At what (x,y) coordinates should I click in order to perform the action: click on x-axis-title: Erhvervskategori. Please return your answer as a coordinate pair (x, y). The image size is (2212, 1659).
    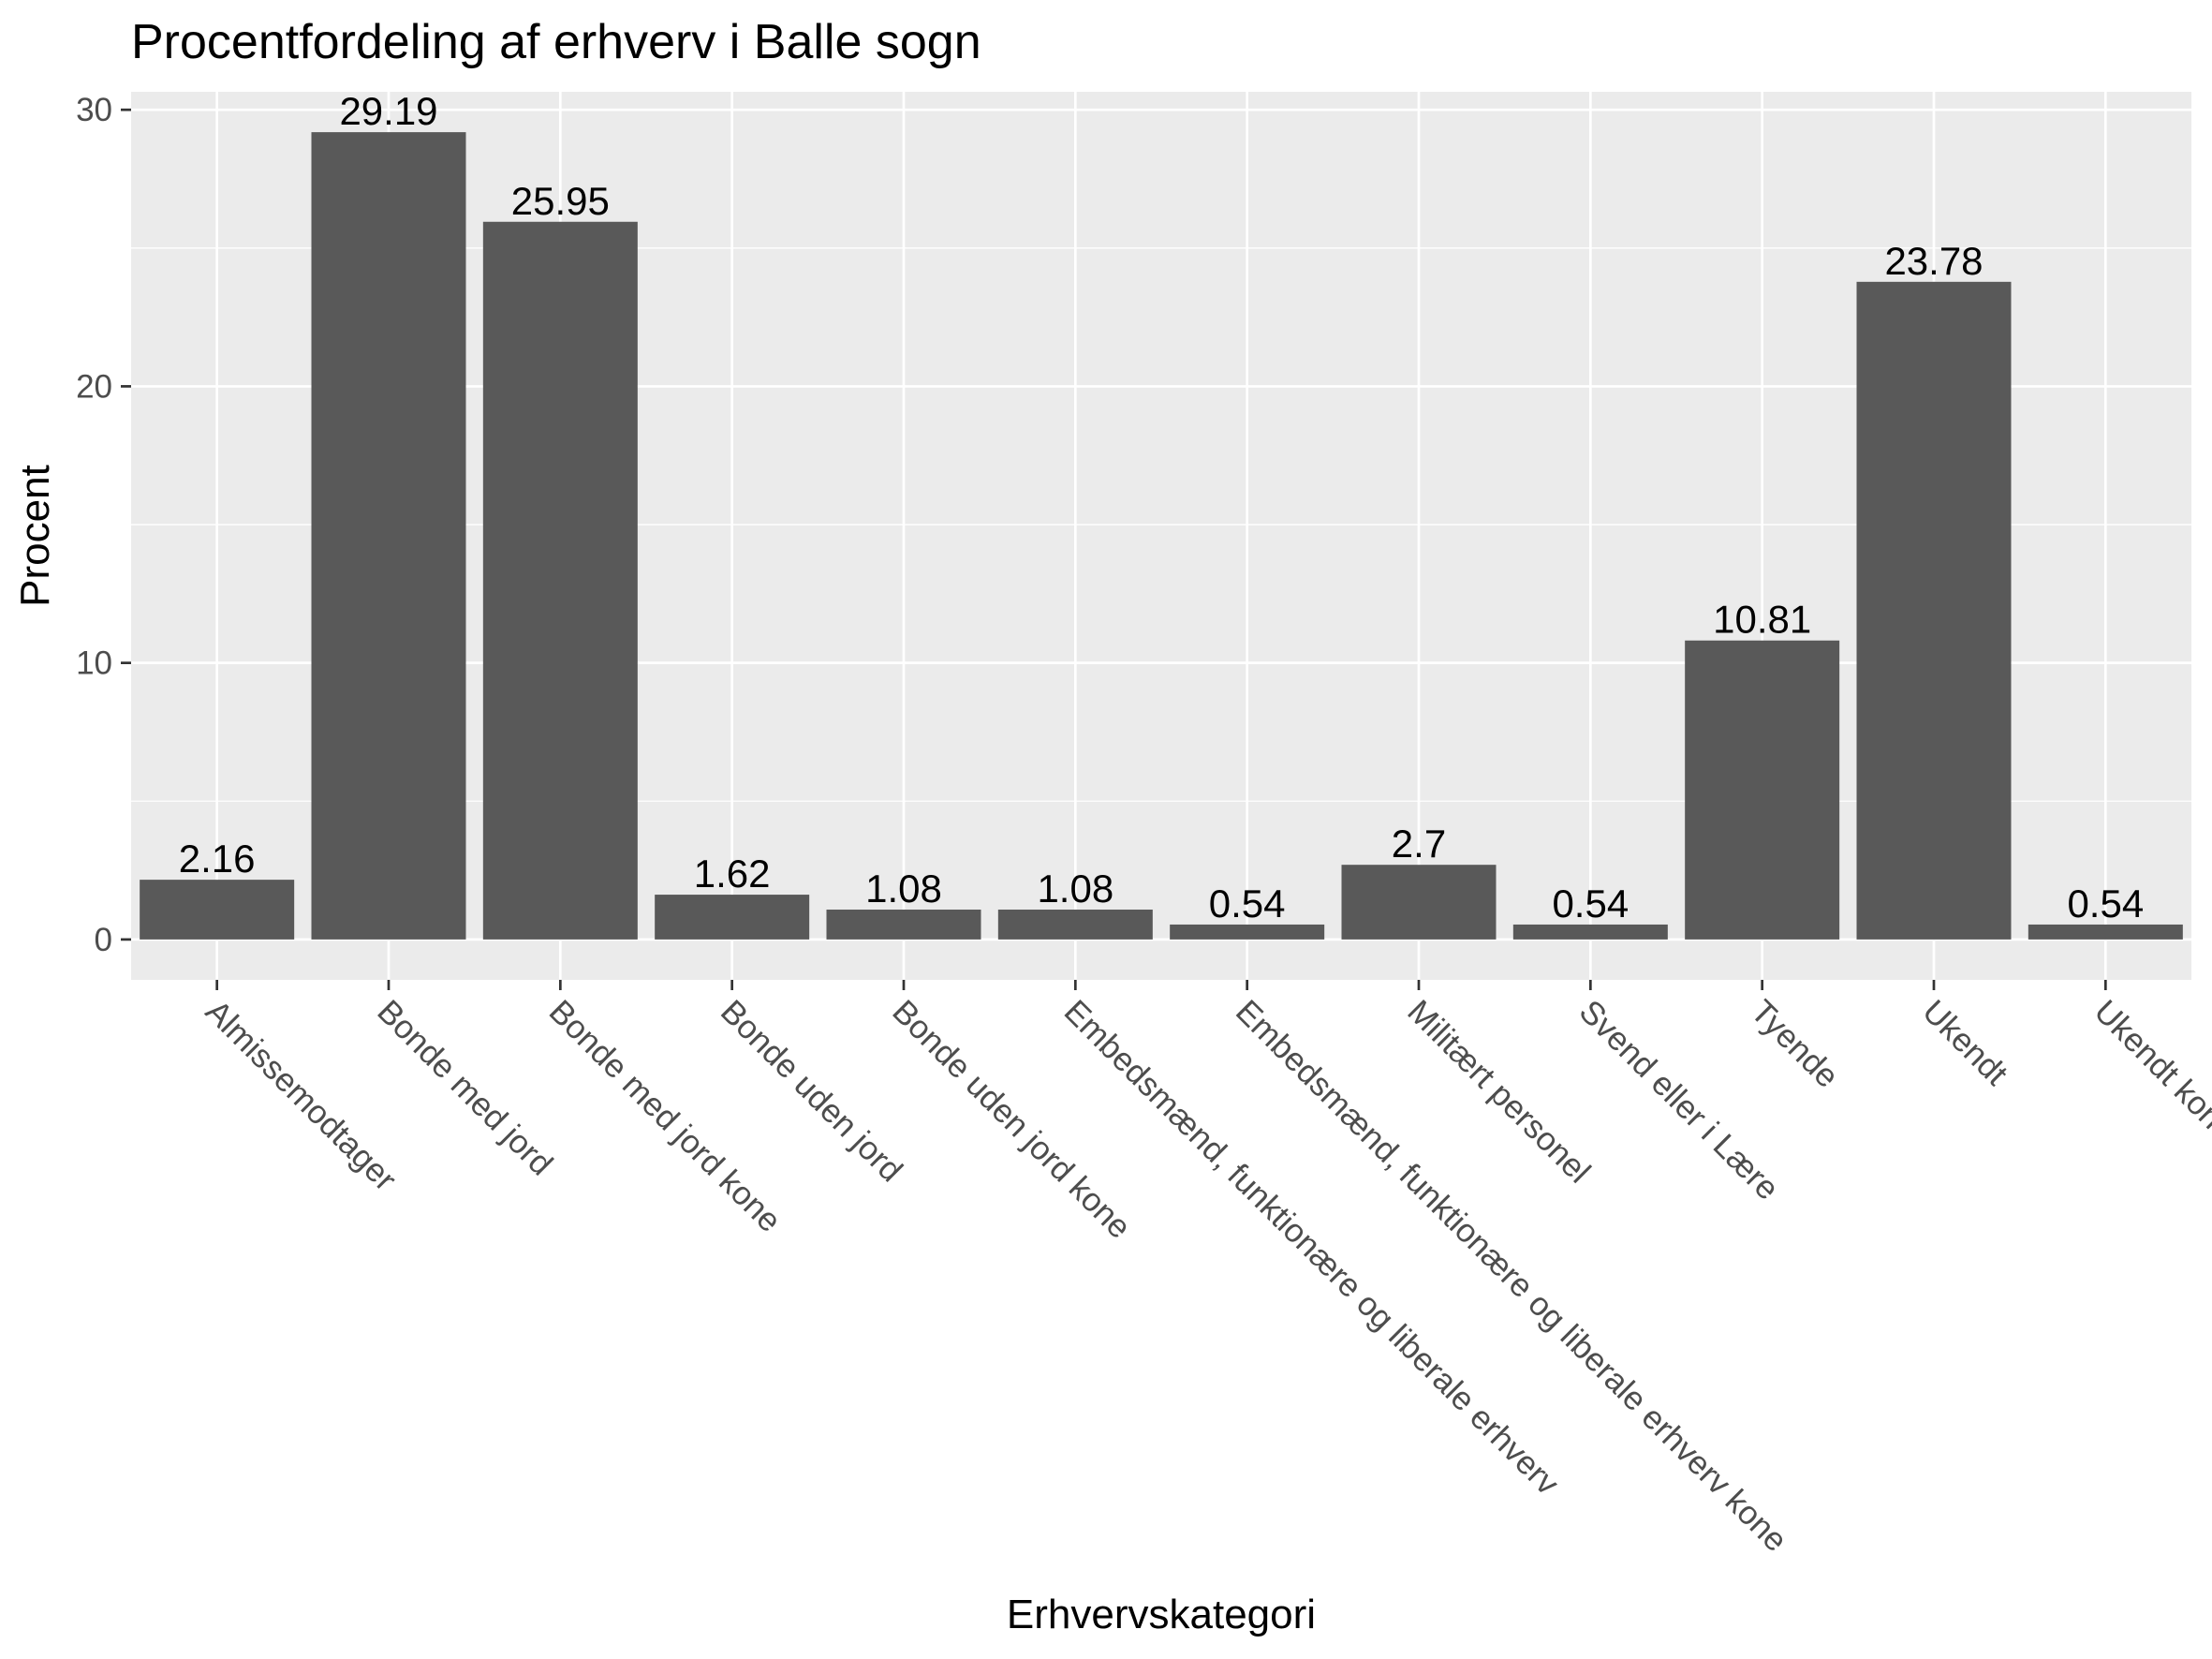
    Looking at the image, I should click on (1162, 1615).